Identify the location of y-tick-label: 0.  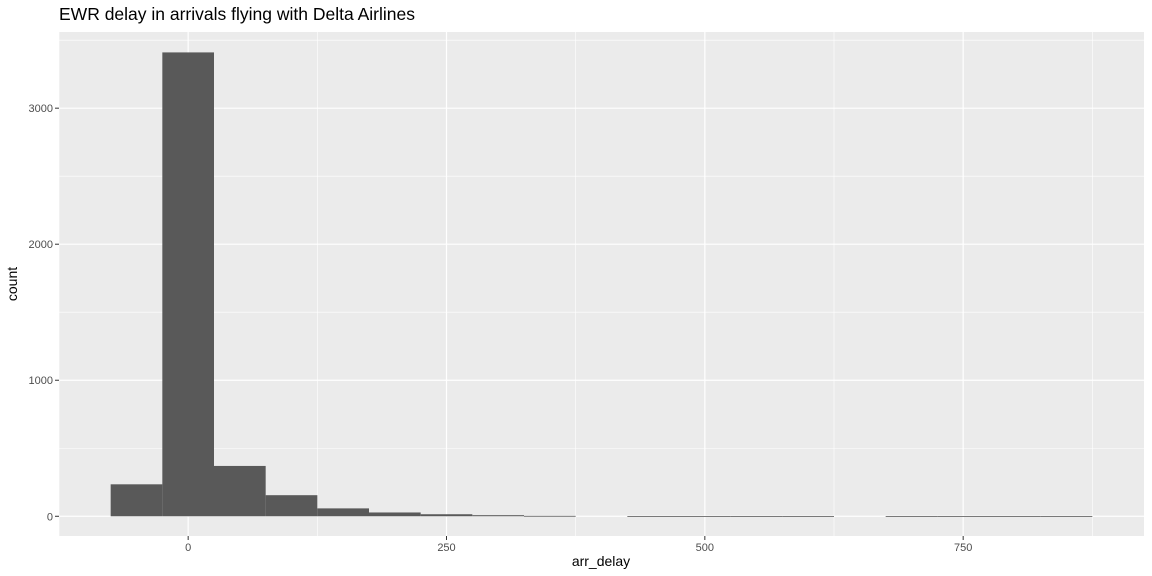
(50, 517).